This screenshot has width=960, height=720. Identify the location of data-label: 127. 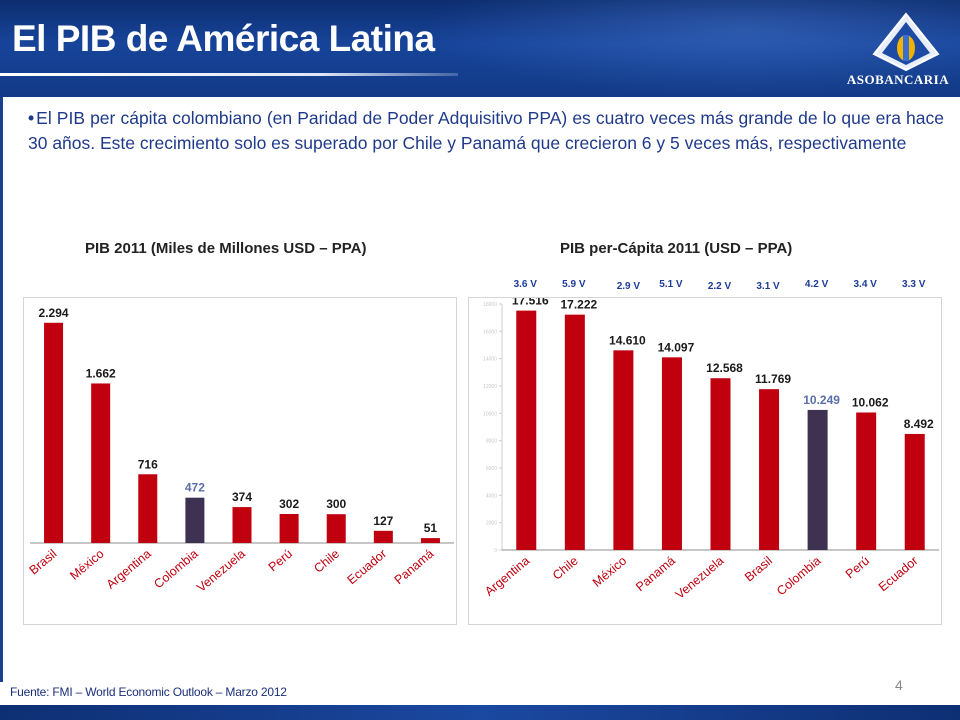
(383, 521).